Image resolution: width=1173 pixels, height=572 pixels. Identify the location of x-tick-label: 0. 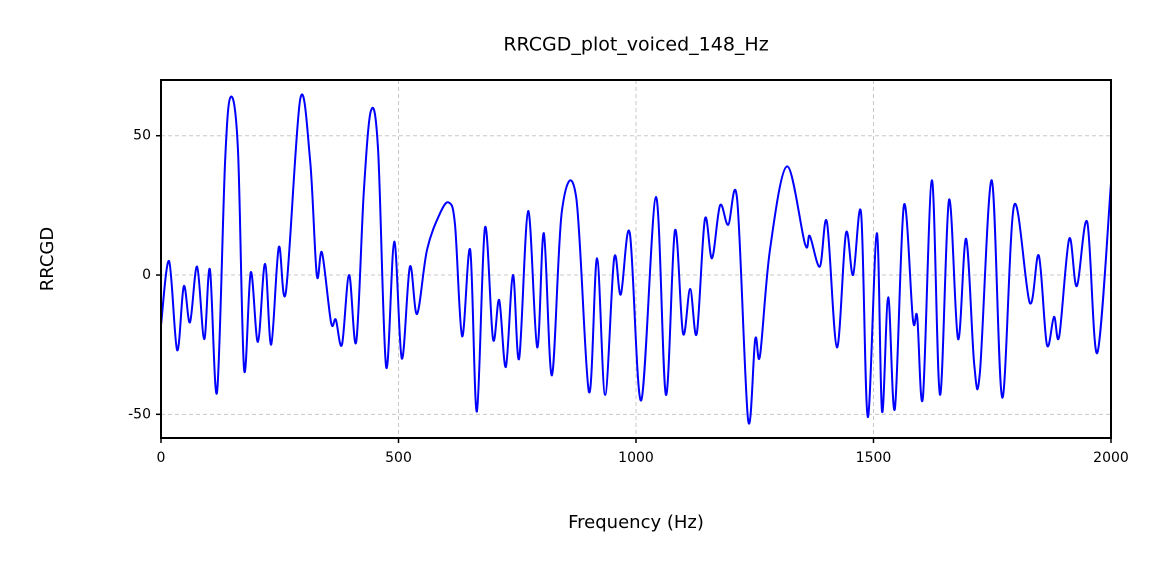
(161, 458).